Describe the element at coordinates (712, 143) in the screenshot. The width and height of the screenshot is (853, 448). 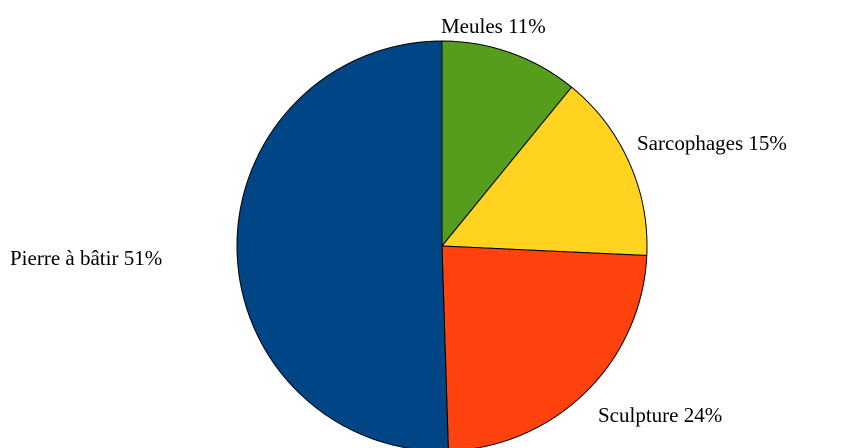
I see `slice-label-sarcophages: Sarcophages 15%` at that location.